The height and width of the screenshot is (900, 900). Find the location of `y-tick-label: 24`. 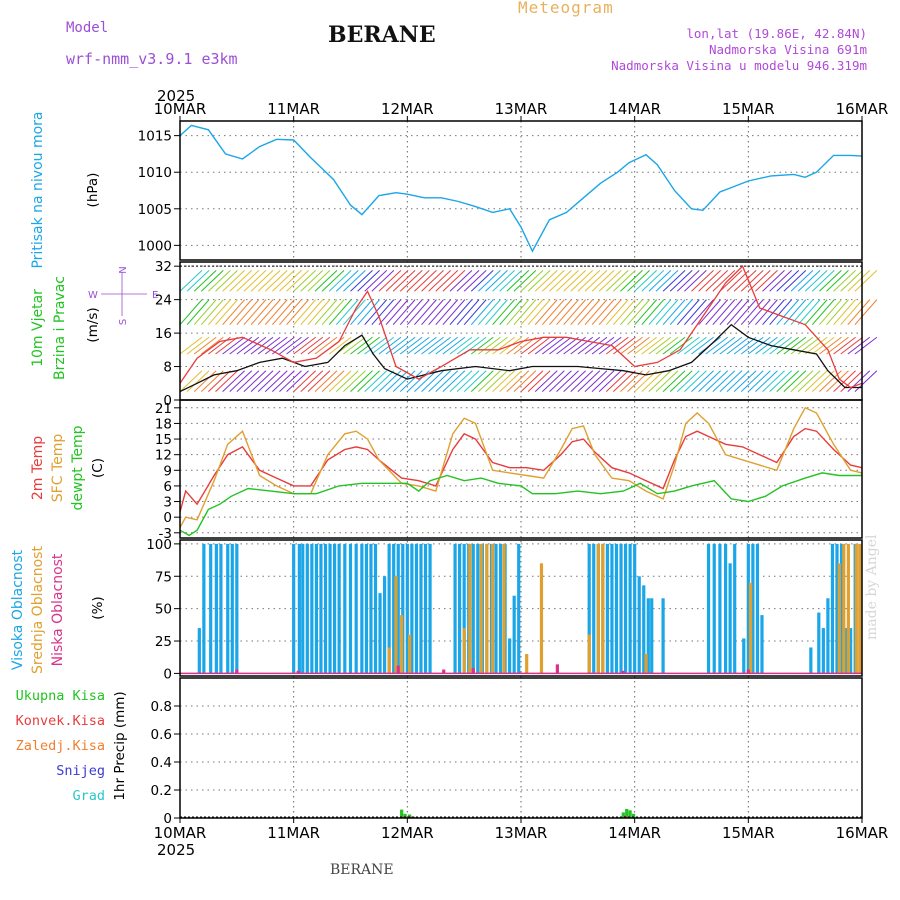

y-tick-label: 24 is located at coordinates (163, 301).